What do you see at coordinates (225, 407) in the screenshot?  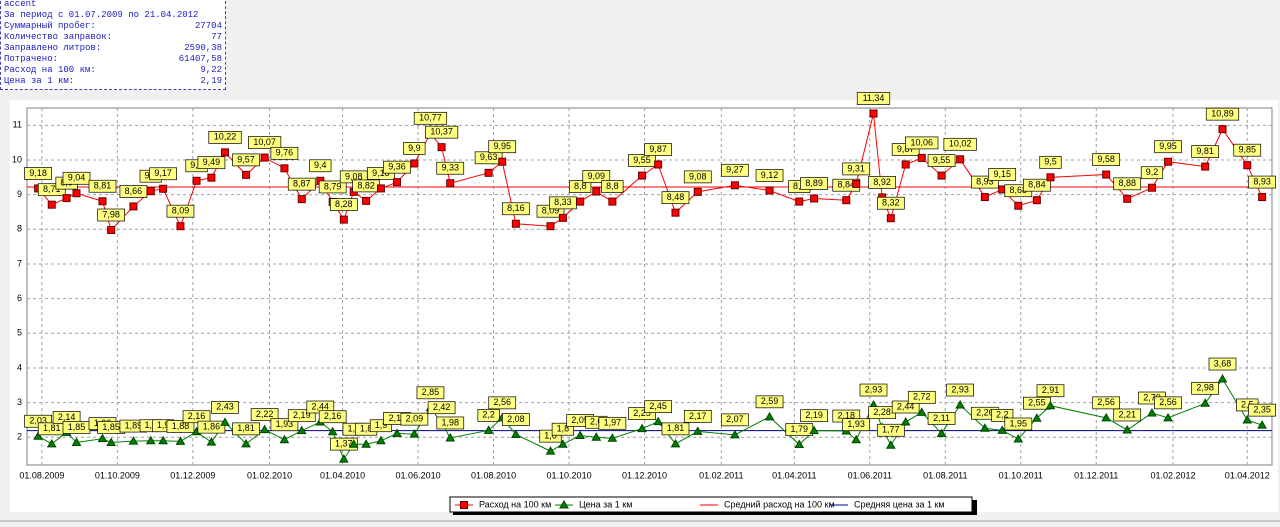 I see `data-label: 2,43` at bounding box center [225, 407].